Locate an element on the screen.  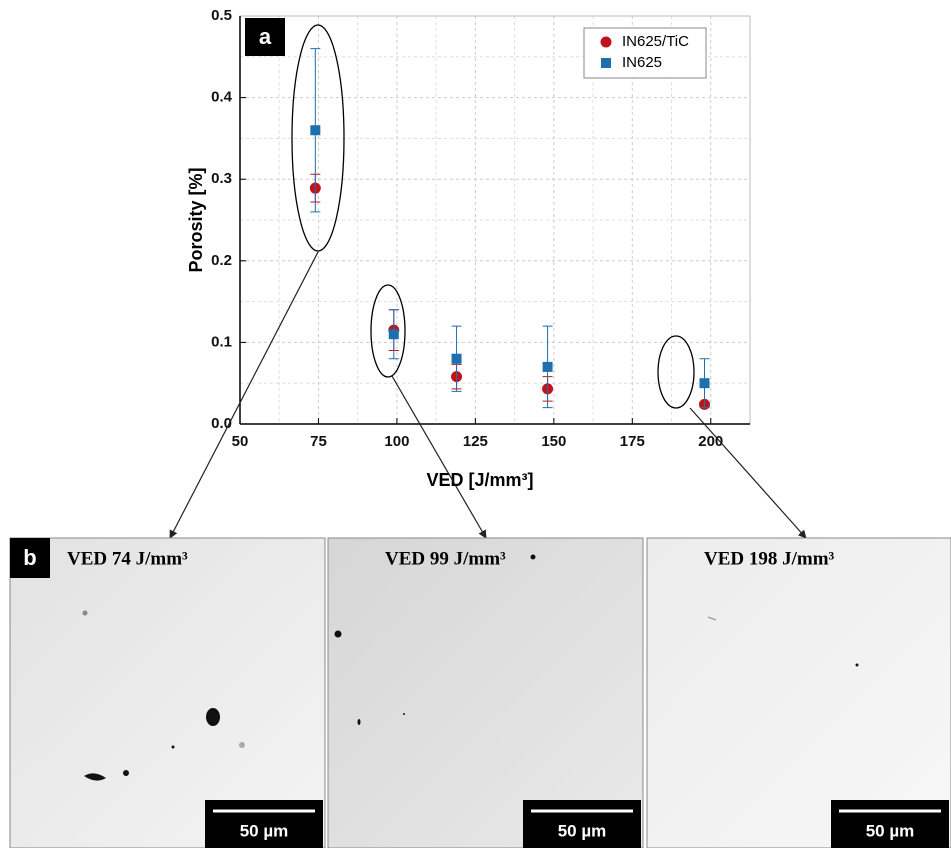
legend-label: IN625 is located at coordinates (642, 62).